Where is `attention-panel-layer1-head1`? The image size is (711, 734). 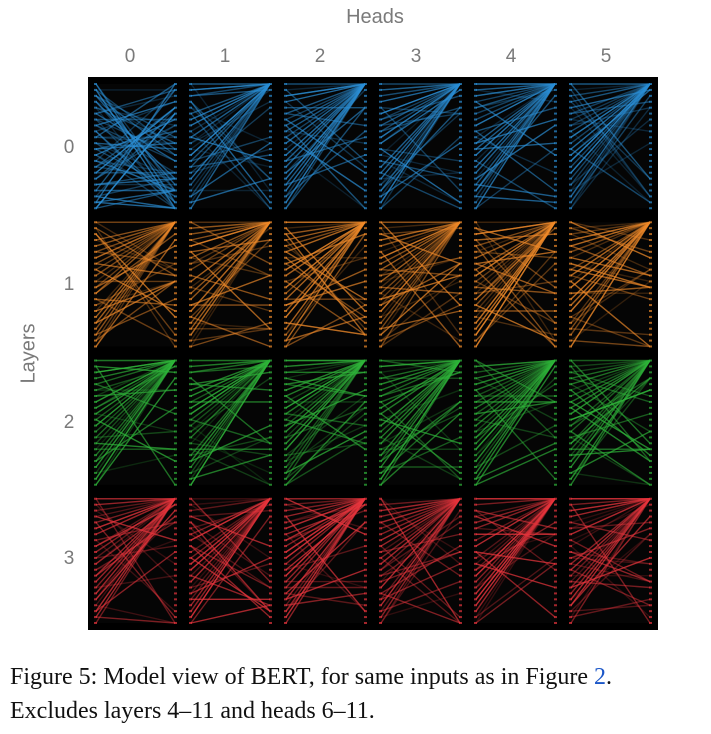 attention-panel-layer1-head1 is located at coordinates (230, 284).